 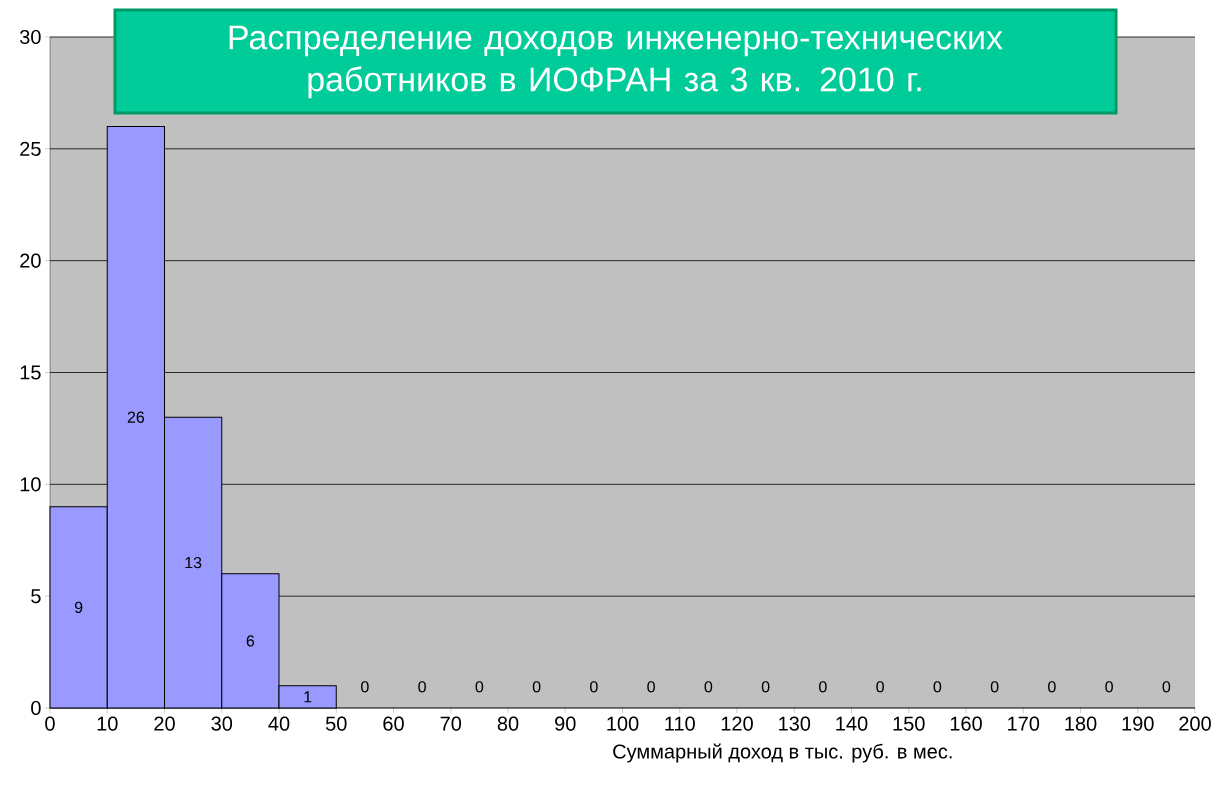 What do you see at coordinates (508, 723) in the screenshot?
I see `x-tick-label: 80` at bounding box center [508, 723].